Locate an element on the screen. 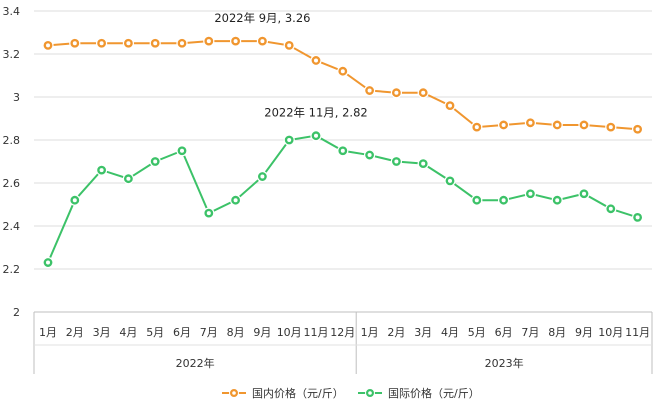 This screenshot has width=660, height=407. legend-marker-center is located at coordinates (370, 393).